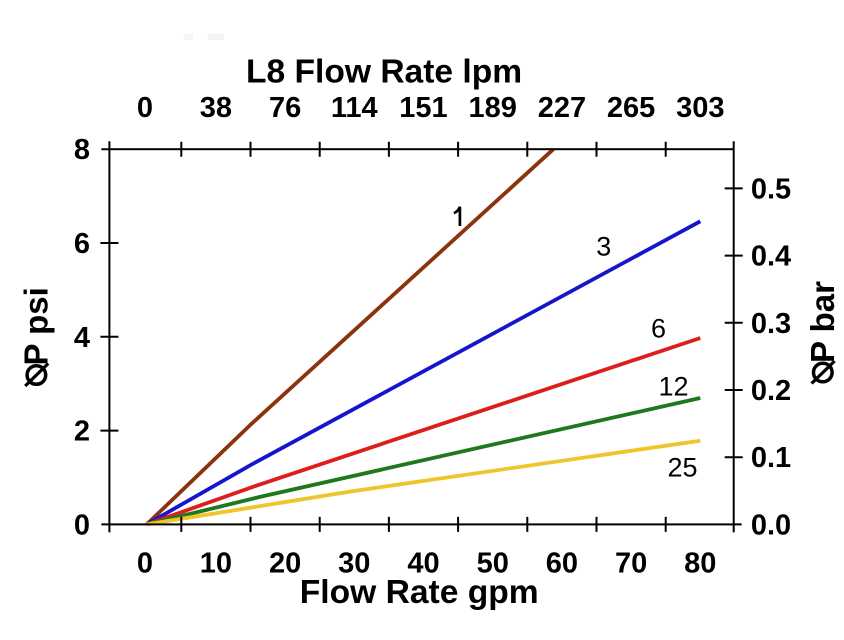 This screenshot has width=844, height=640. I want to click on svg-text: 40, so click(423, 563).